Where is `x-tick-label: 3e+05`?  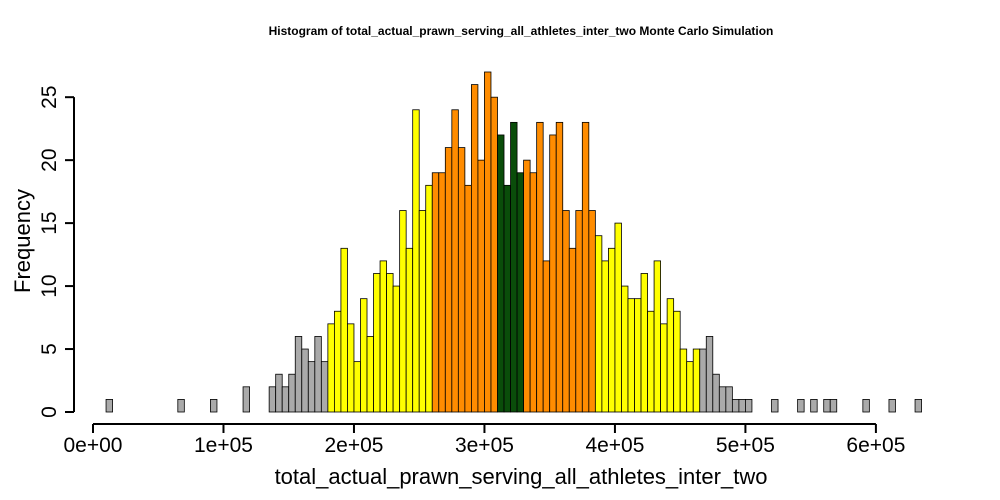
x-tick-label: 3e+05 is located at coordinates (484, 445).